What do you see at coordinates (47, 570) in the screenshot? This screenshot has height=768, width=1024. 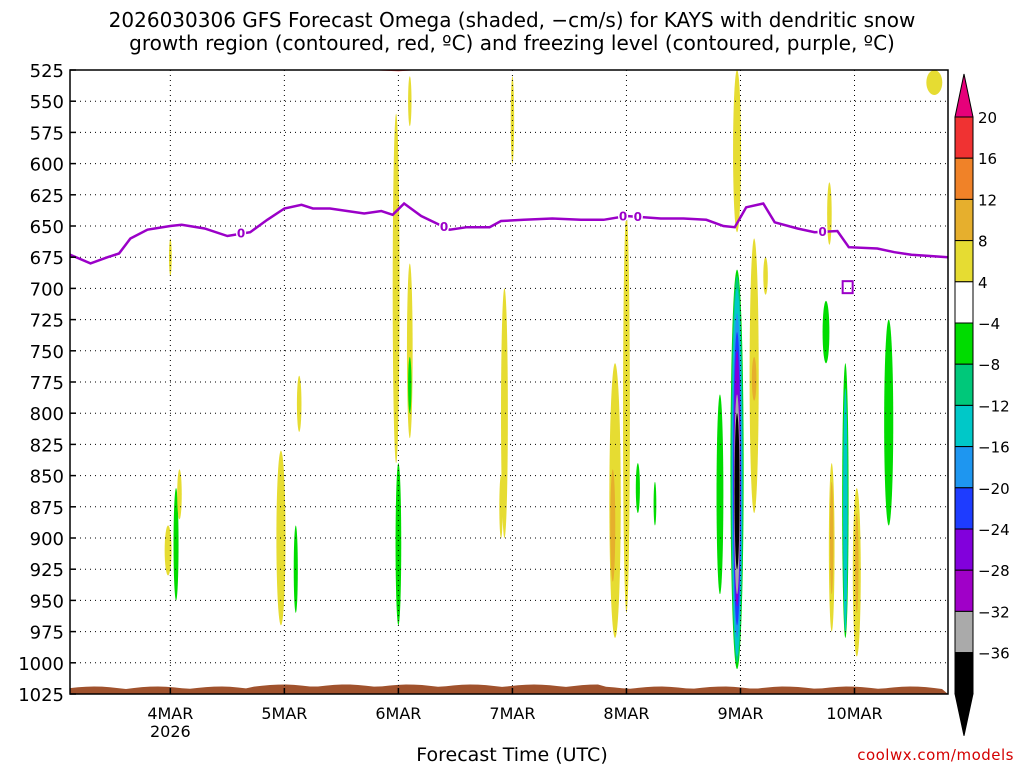 I see `y-tick-label-925: 925` at bounding box center [47, 570].